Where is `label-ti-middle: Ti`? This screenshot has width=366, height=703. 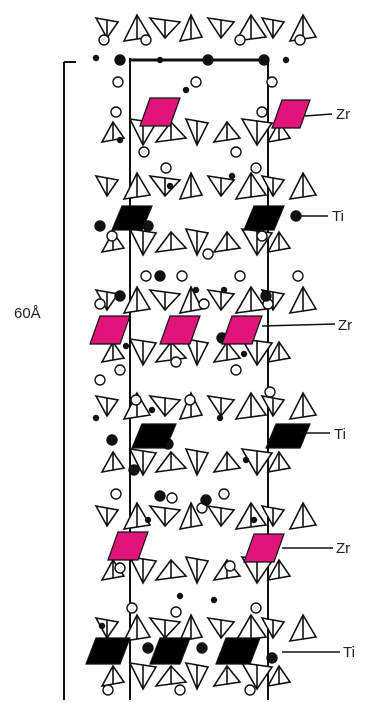
label-ti-middle: Ti is located at coordinates (340, 434).